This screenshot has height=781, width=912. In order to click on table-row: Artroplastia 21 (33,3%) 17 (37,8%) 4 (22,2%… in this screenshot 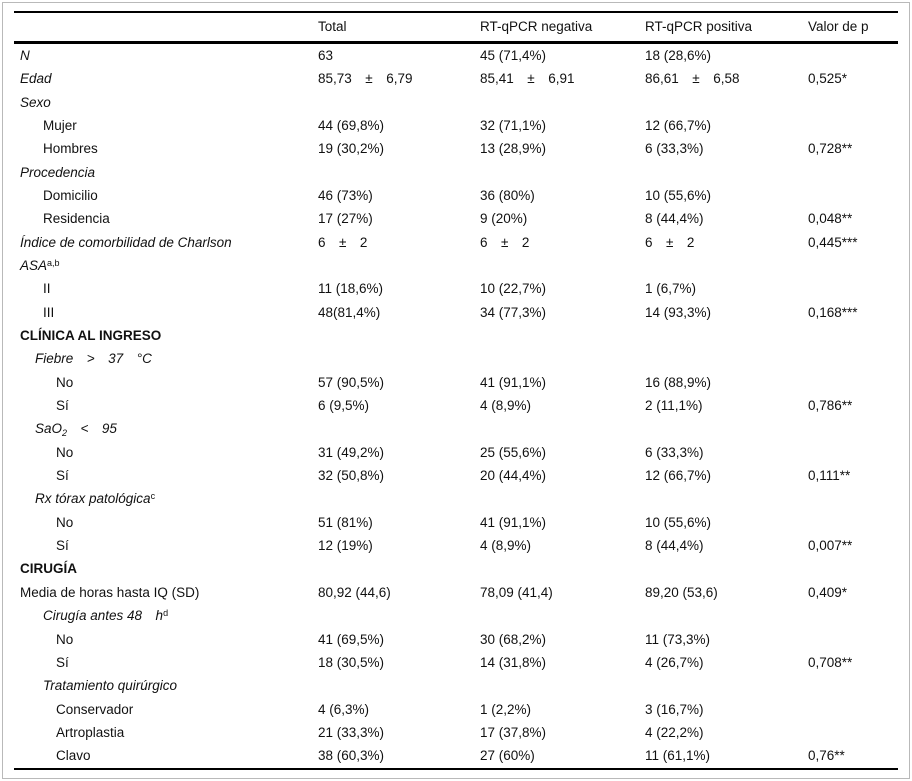, I will do `click(456, 732)`.